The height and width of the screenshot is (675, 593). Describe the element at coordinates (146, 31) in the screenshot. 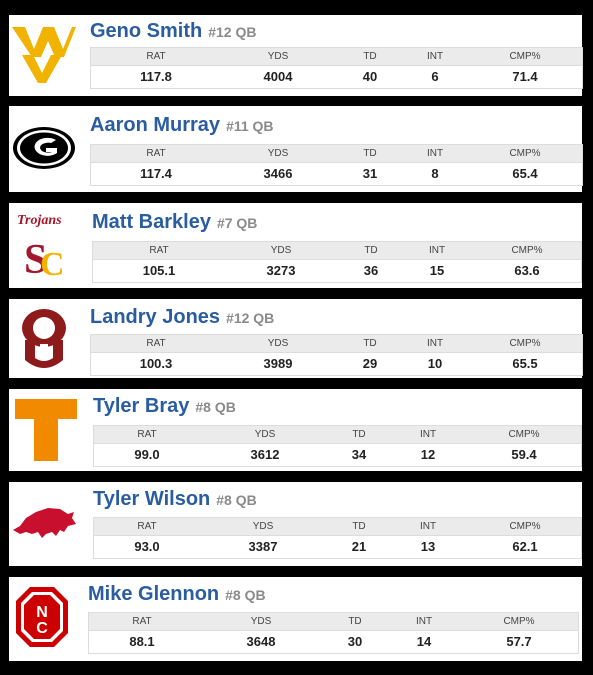

I see `player-name: Geno Smith` at that location.